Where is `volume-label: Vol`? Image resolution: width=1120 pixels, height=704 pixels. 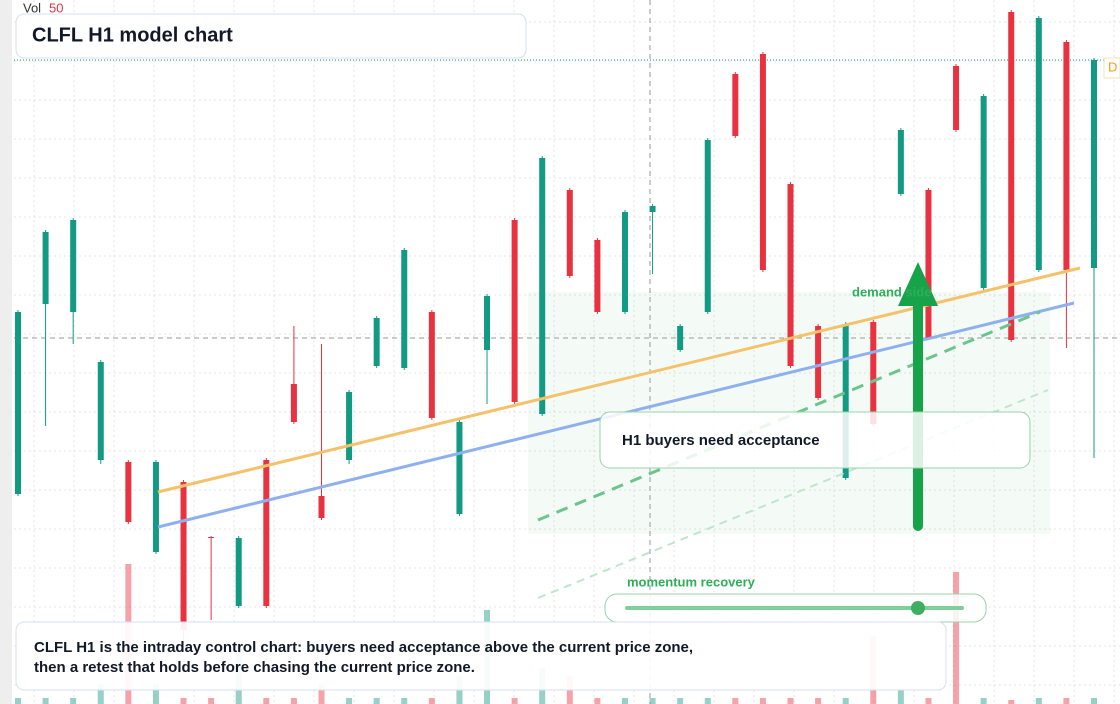
volume-label: Vol is located at coordinates (32, 7).